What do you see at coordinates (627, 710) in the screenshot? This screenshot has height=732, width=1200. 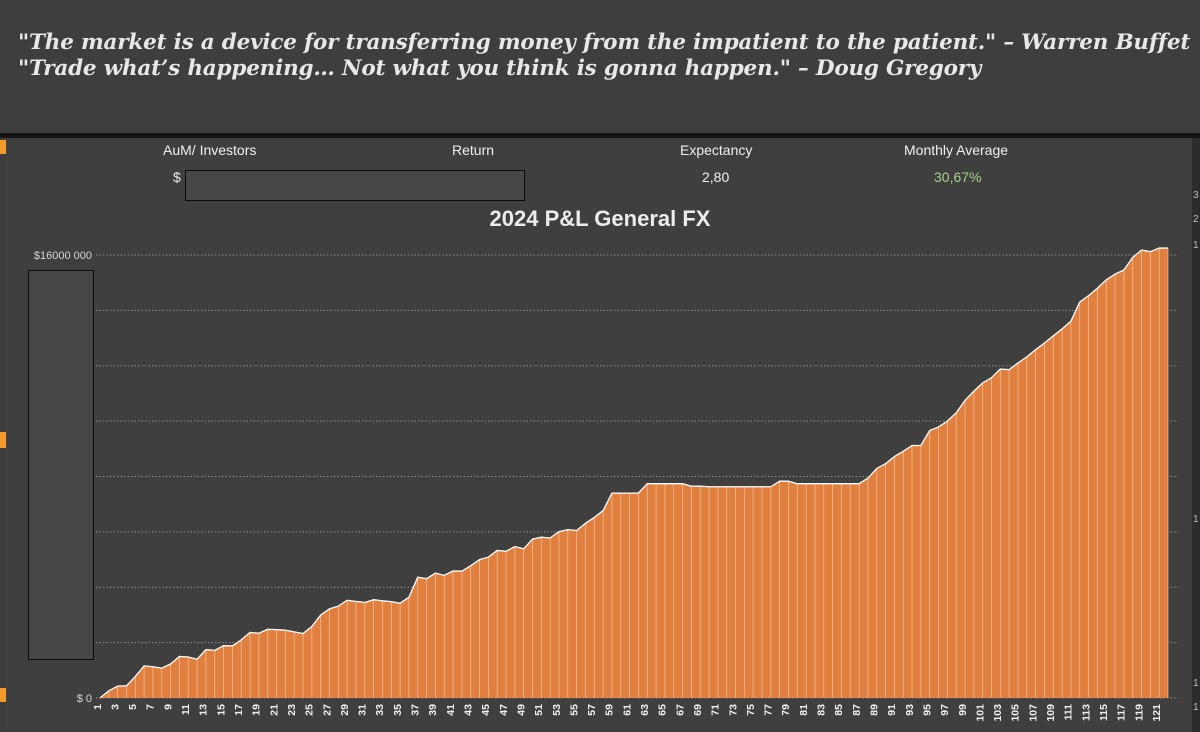 I see `x-tick-label: 61` at bounding box center [627, 710].